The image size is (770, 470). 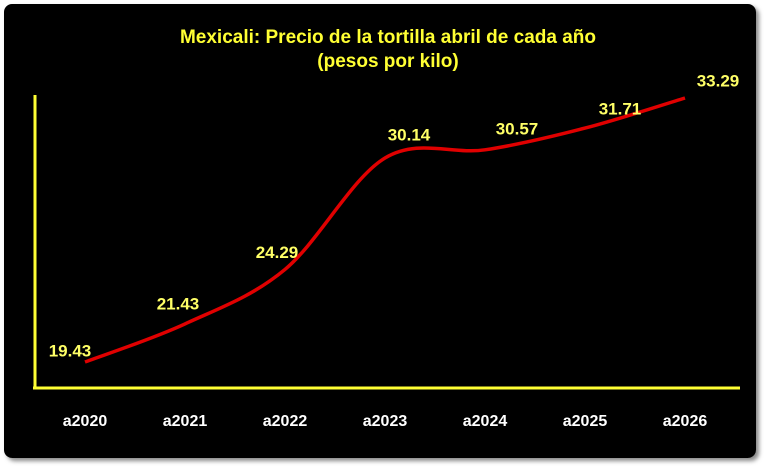 What do you see at coordinates (85, 421) in the screenshot?
I see `x-tick-label: a2020` at bounding box center [85, 421].